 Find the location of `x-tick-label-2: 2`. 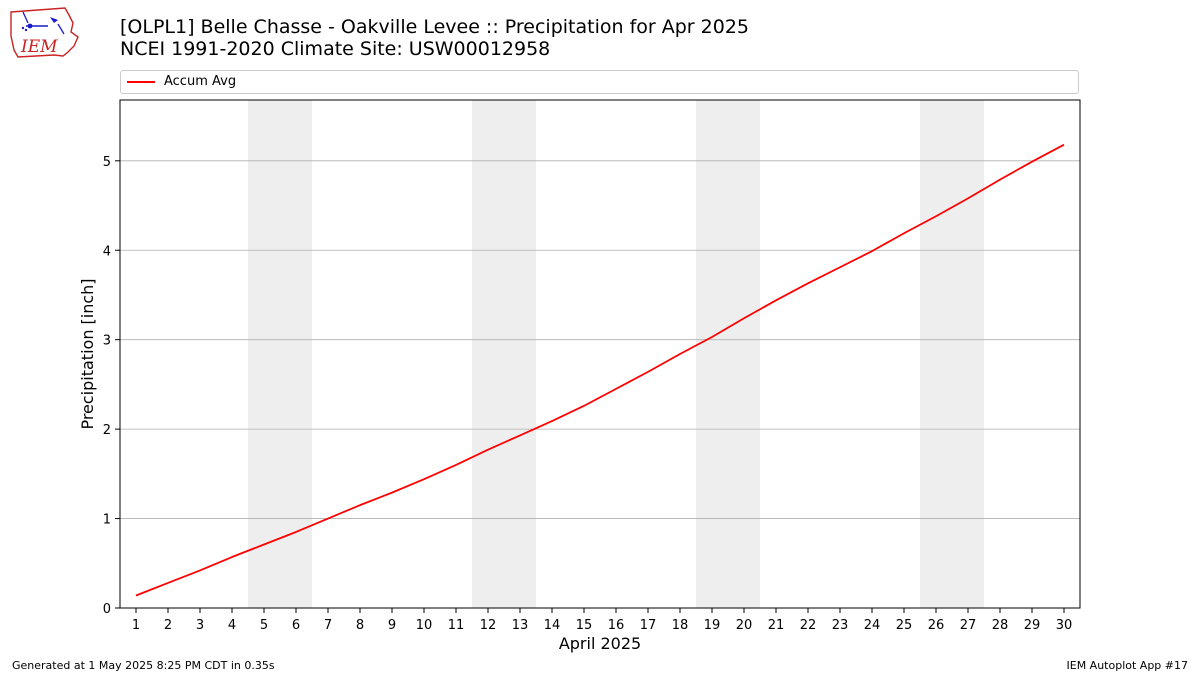

x-tick-label-2: 2 is located at coordinates (168, 625).